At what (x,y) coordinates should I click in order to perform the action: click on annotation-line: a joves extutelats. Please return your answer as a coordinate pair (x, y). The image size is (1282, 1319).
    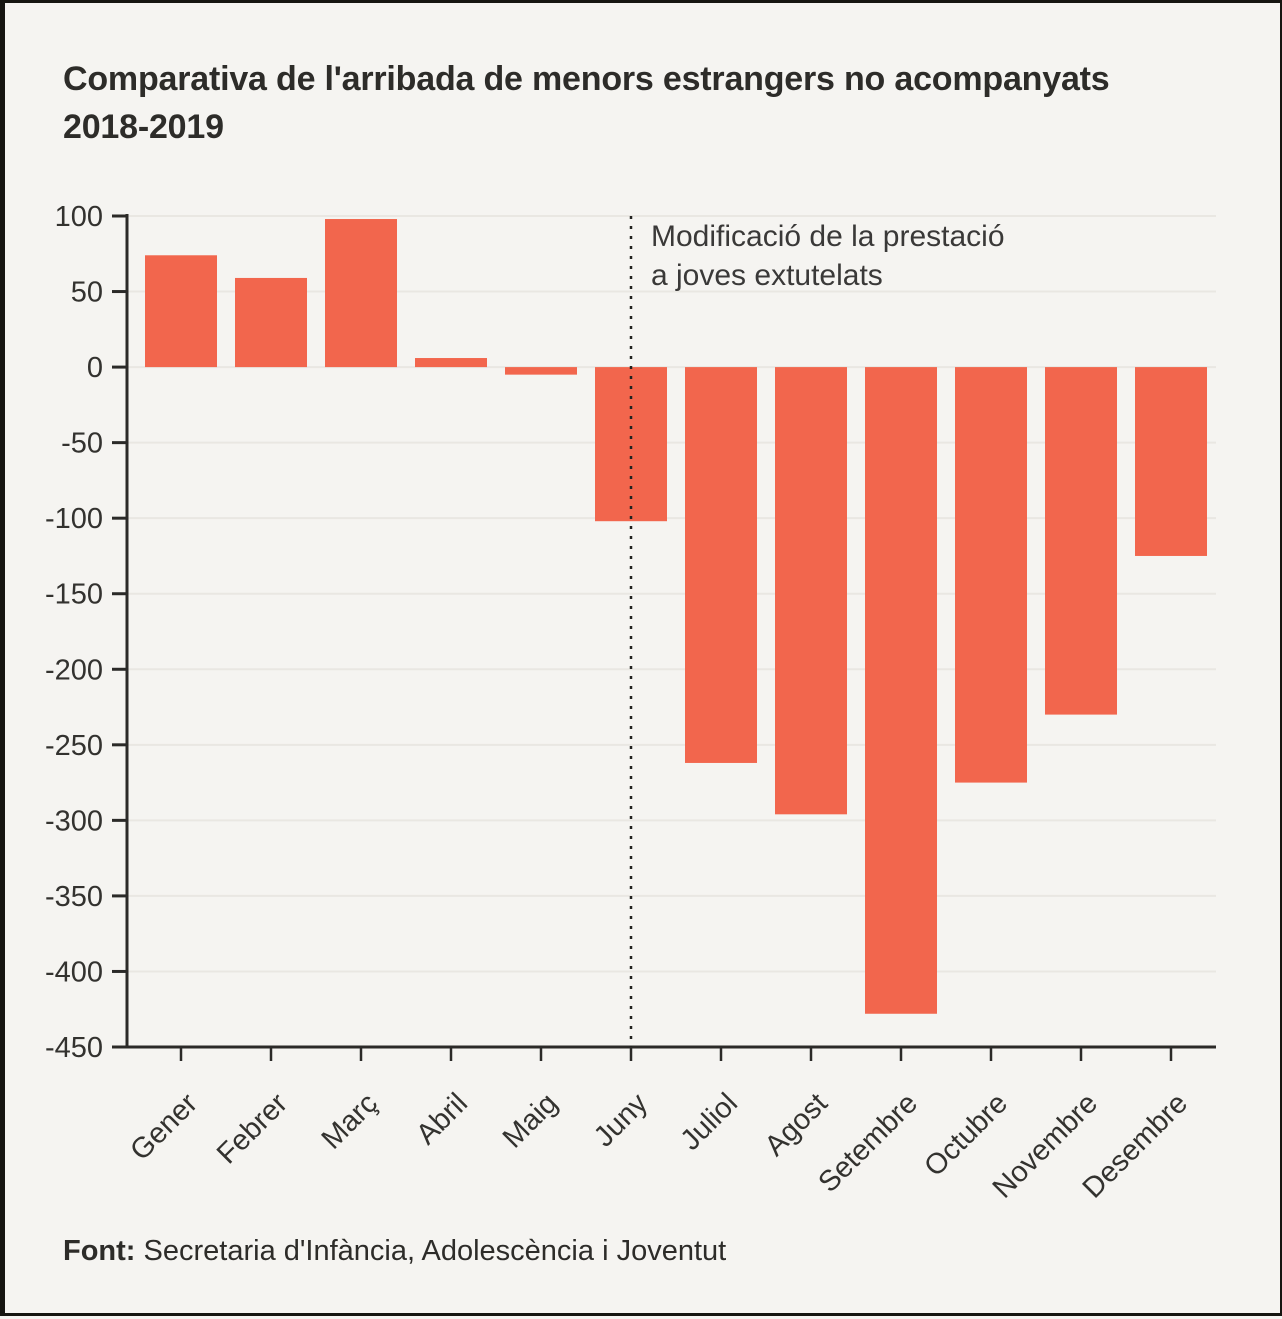
    Looking at the image, I should click on (767, 275).